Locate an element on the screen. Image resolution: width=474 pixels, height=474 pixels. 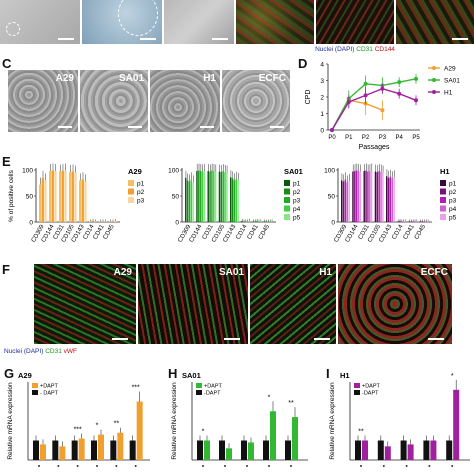
series-line is located at coordinates (374, 104).